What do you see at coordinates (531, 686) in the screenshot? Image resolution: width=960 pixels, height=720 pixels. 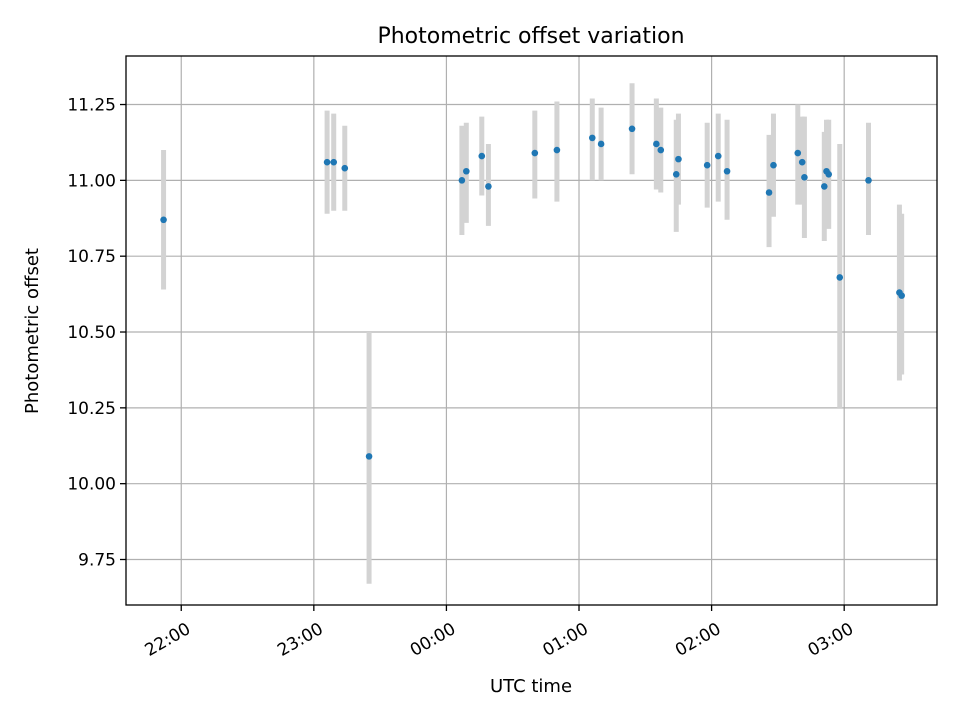 I see `x-axis-label: UTC time` at bounding box center [531, 686].